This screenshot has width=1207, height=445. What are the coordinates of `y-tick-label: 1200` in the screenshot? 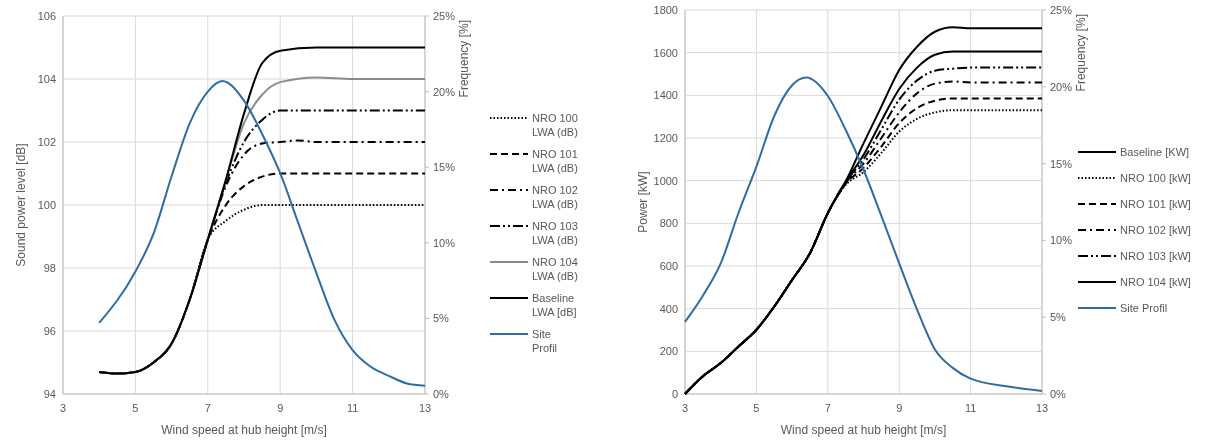 It's located at (665, 138).